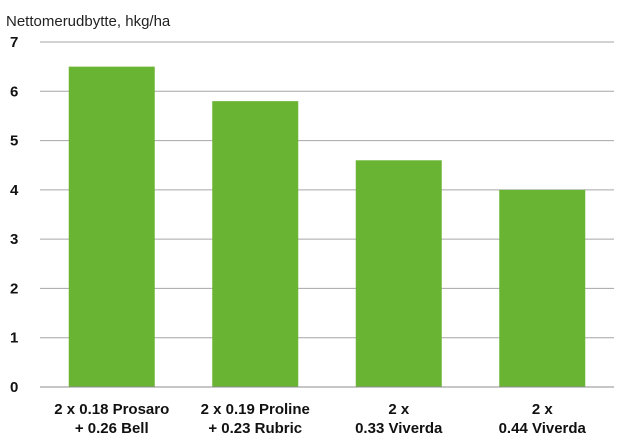 The image size is (623, 437). Describe the element at coordinates (255, 428) in the screenshot. I see `category-label-line: + 0.23 Rubric` at that location.